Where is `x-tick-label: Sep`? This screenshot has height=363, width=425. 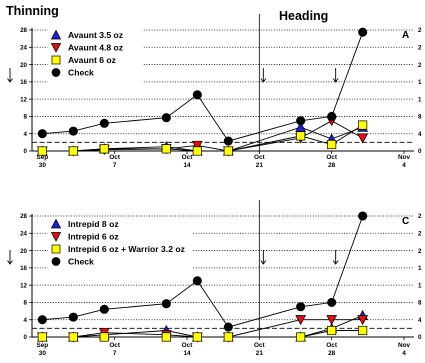
x-tick-label: Sep is located at coordinates (42, 345).